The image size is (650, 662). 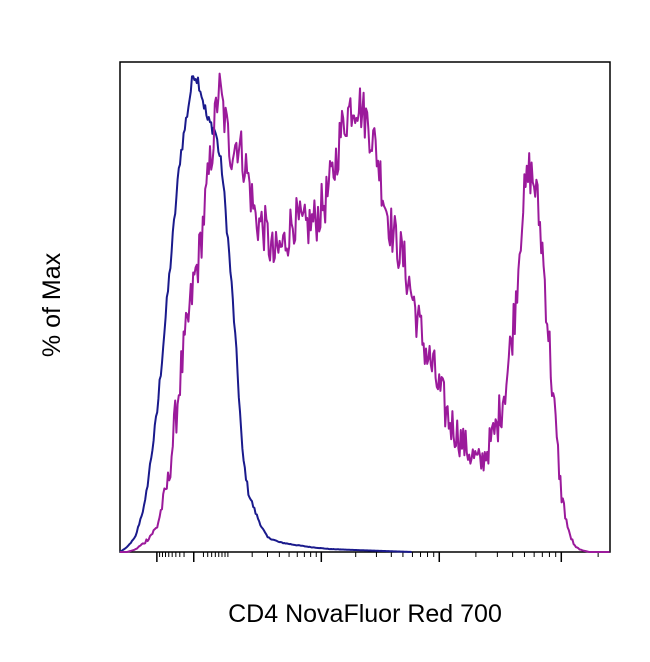 What do you see at coordinates (365, 614) in the screenshot?
I see `x-axis-title: CD4 NovaFluor Red 700` at bounding box center [365, 614].